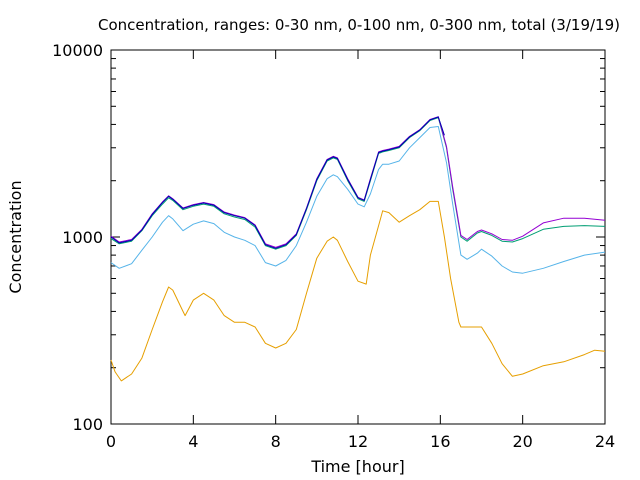 The width and height of the screenshot is (640, 480). Describe the element at coordinates (193, 441) in the screenshot. I see `x-tick-label: 4` at that location.